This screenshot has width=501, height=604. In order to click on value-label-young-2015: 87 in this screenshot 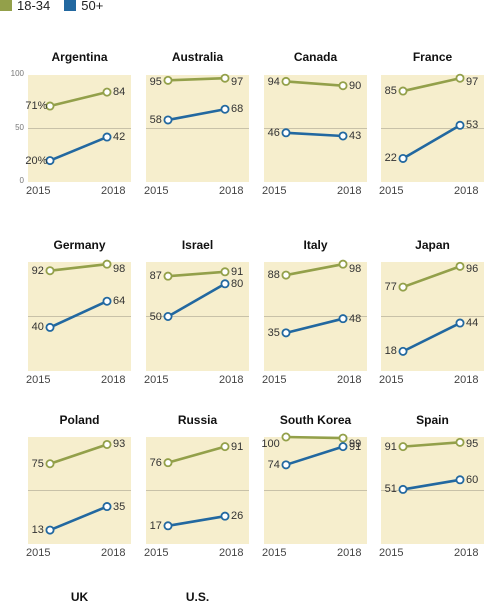, I will do `click(155, 276)`.